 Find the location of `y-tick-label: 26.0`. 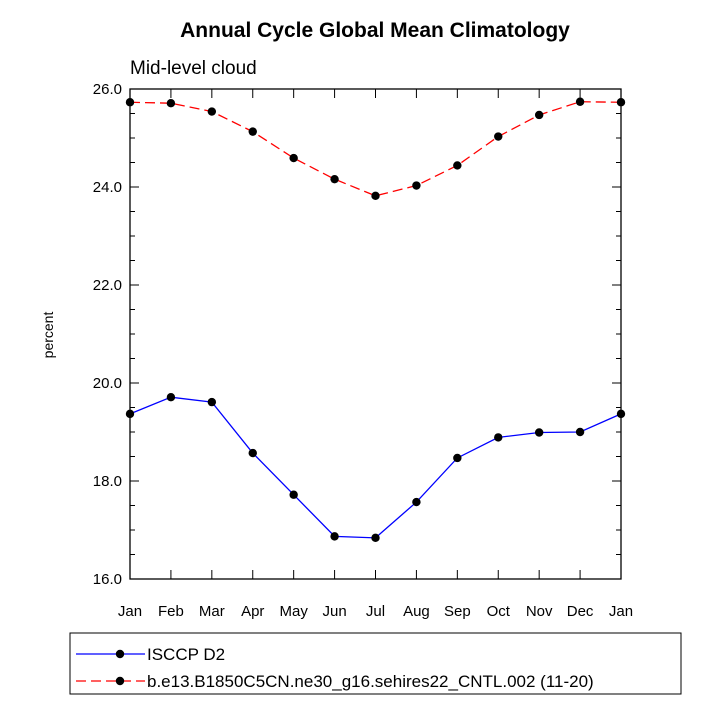

y-tick-label: 26.0 is located at coordinates (107, 89).